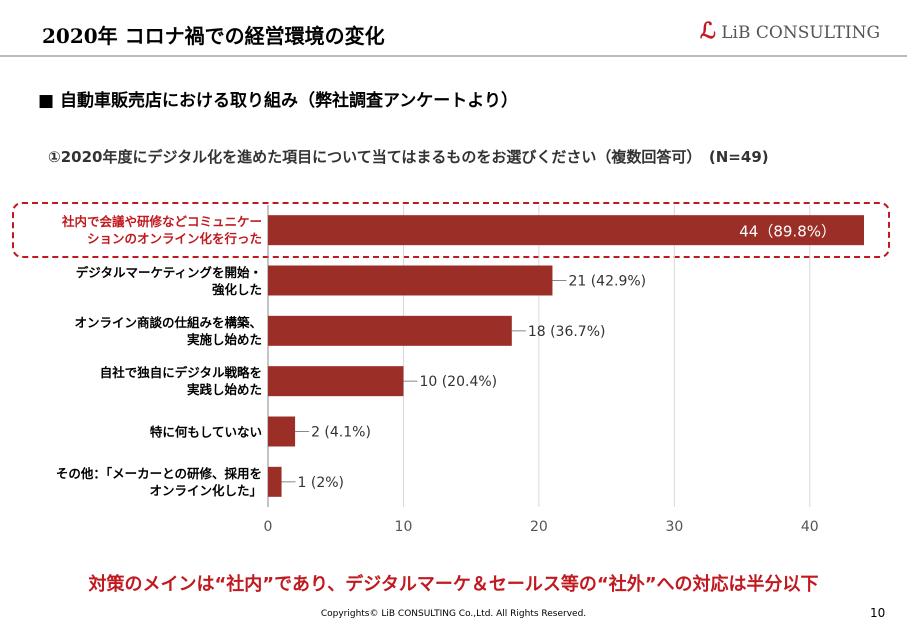 Image resolution: width=907 pixels, height=629 pixels. Describe the element at coordinates (708, 31) in the screenshot. I see `logo-mark: ℒ` at that location.